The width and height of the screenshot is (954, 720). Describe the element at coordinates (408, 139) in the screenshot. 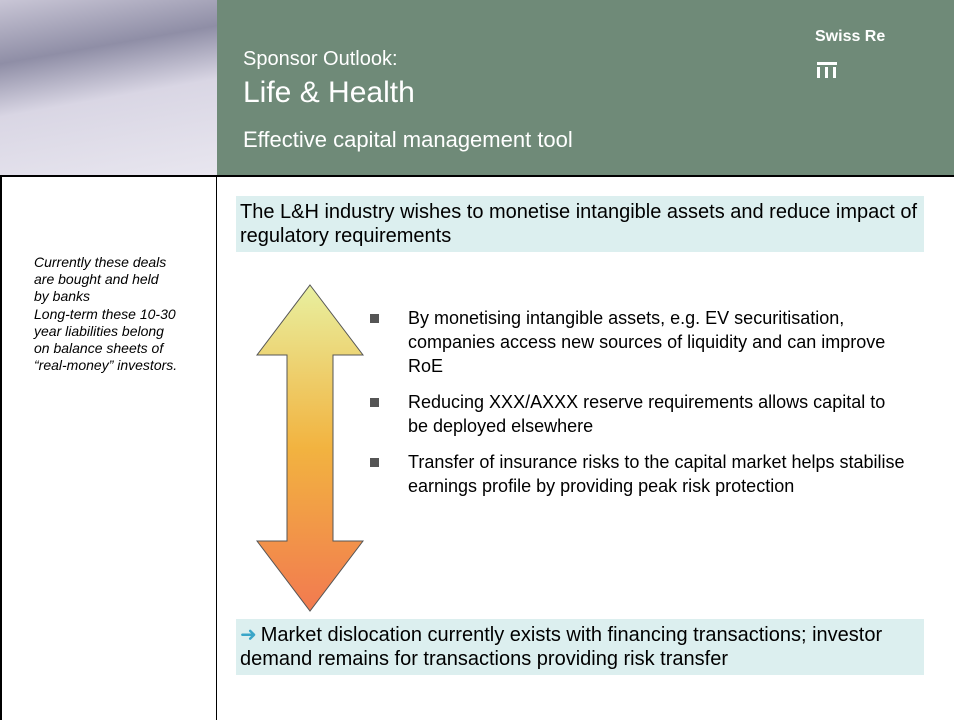

I see `subtitle: Effective capital management tool` at that location.